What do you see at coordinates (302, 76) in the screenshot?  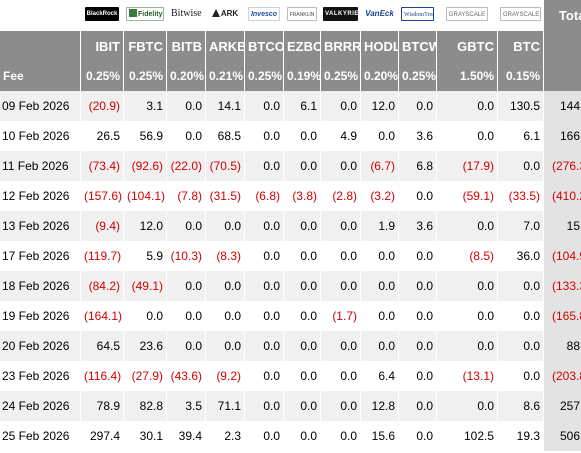 I see `fee-cell: 0.19%` at bounding box center [302, 76].